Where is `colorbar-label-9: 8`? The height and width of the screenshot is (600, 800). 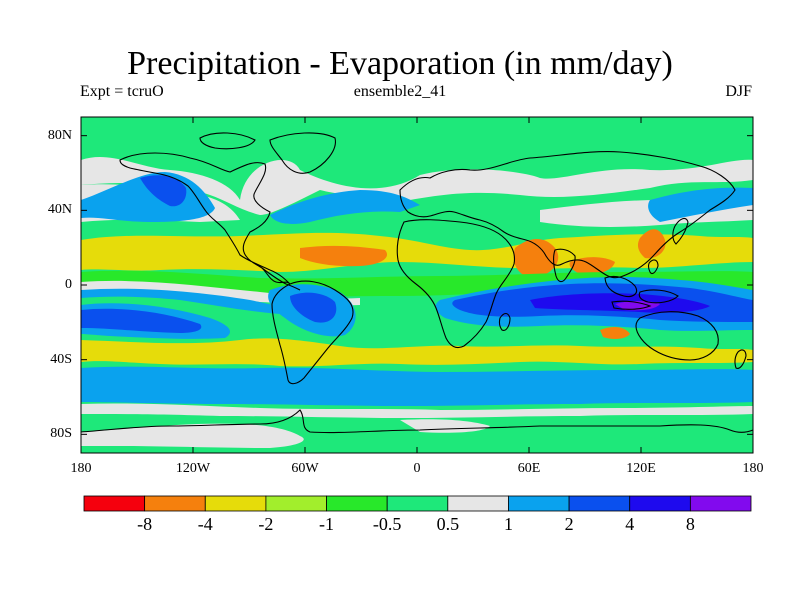 colorbar-label-9: 8 is located at coordinates (690, 524).